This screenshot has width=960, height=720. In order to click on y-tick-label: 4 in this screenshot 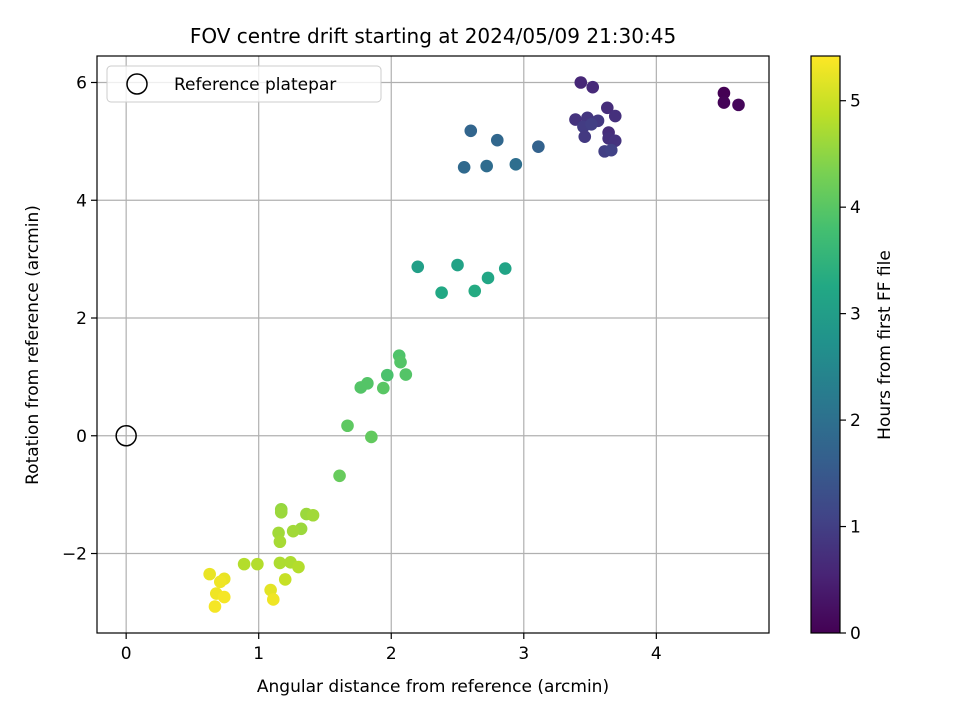, I will do `click(81, 201)`.